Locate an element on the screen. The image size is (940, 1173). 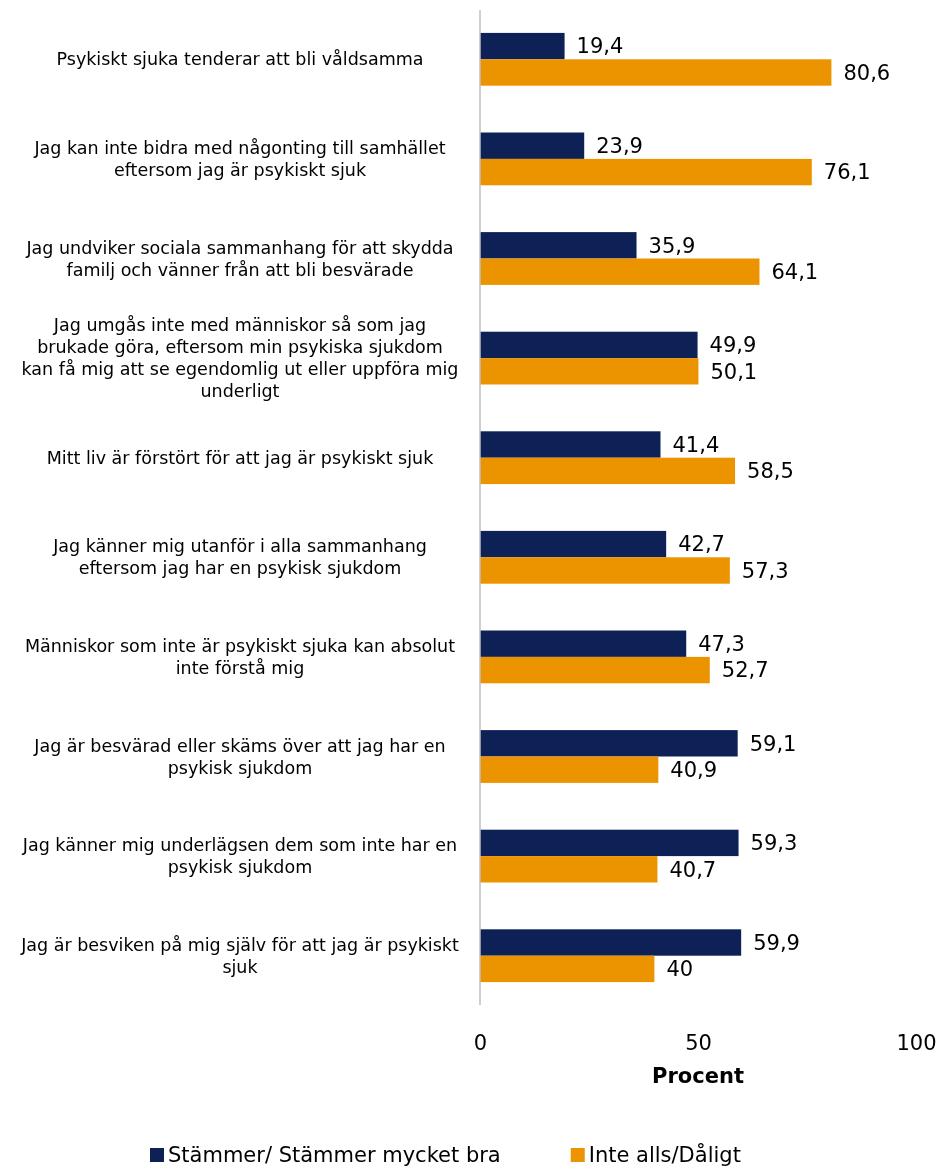
data-label: 42,7 is located at coordinates (701, 544).